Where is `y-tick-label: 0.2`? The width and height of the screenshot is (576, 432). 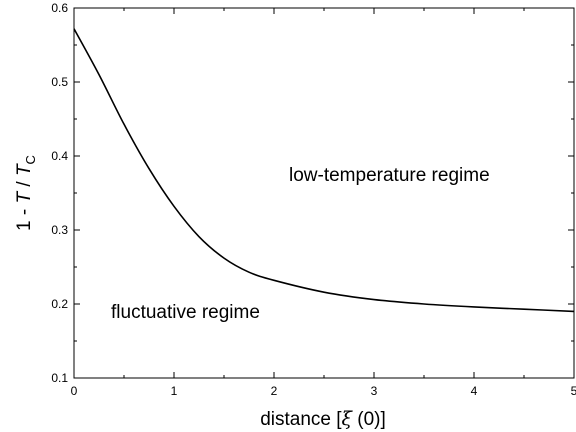 y-tick-label: 0.2 is located at coordinates (59, 304).